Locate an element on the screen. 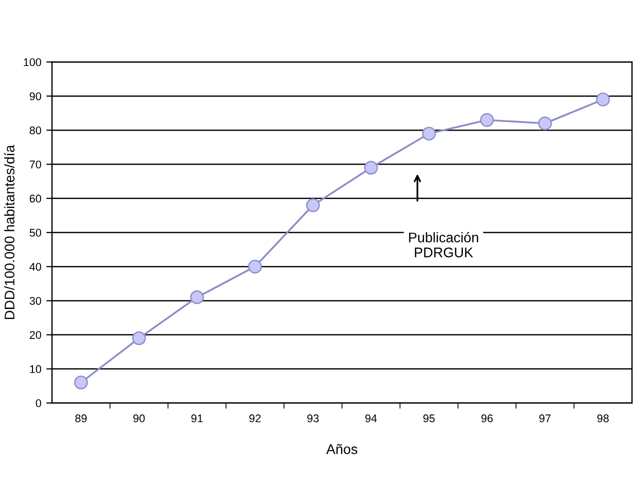 The height and width of the screenshot is (479, 641). x-tick-label: 92 is located at coordinates (255, 418).